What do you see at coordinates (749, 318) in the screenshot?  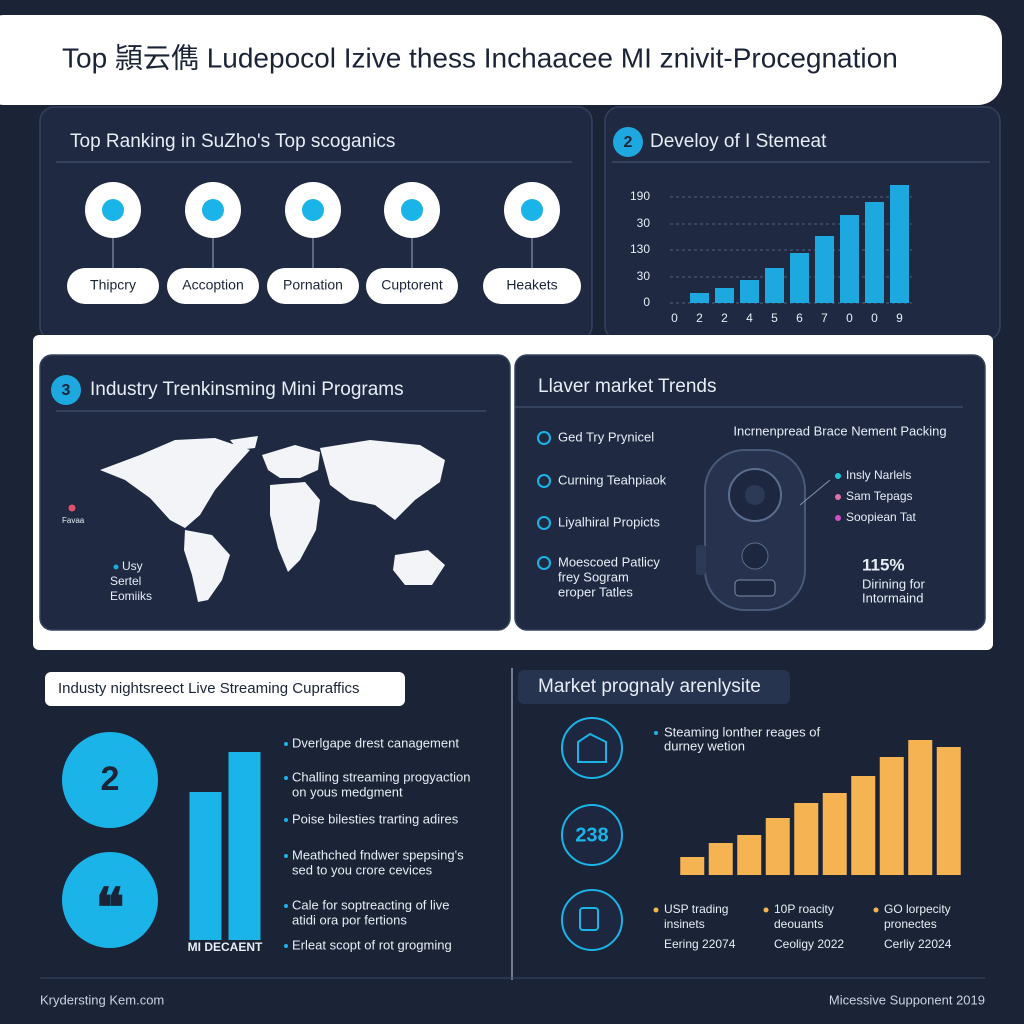 I see `x-tick-label: 4` at bounding box center [749, 318].